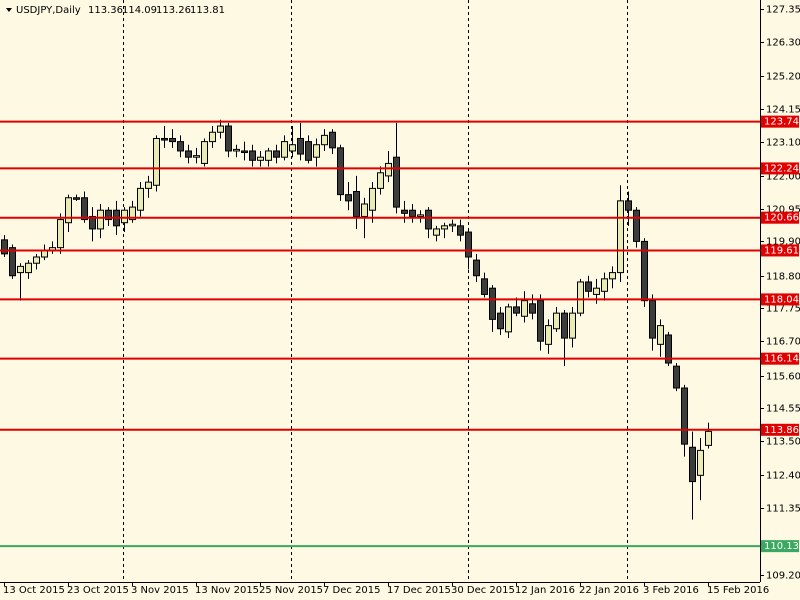 The width and height of the screenshot is (800, 600). What do you see at coordinates (781, 250) in the screenshot?
I see `level-label: 119.61` at bounding box center [781, 250].